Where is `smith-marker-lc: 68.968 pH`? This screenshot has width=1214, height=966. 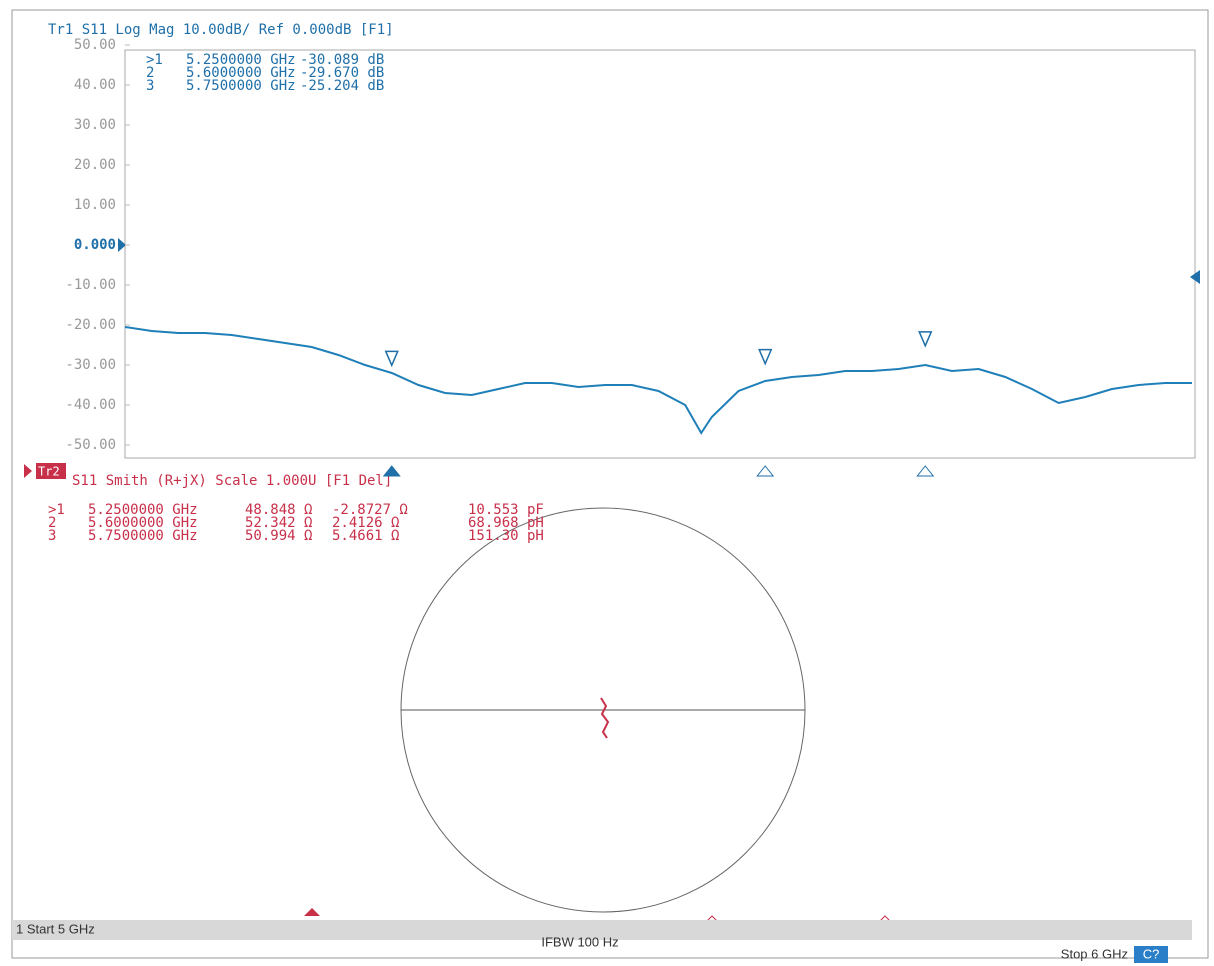
smith-marker-lc: 68.968 pH is located at coordinates (506, 523).